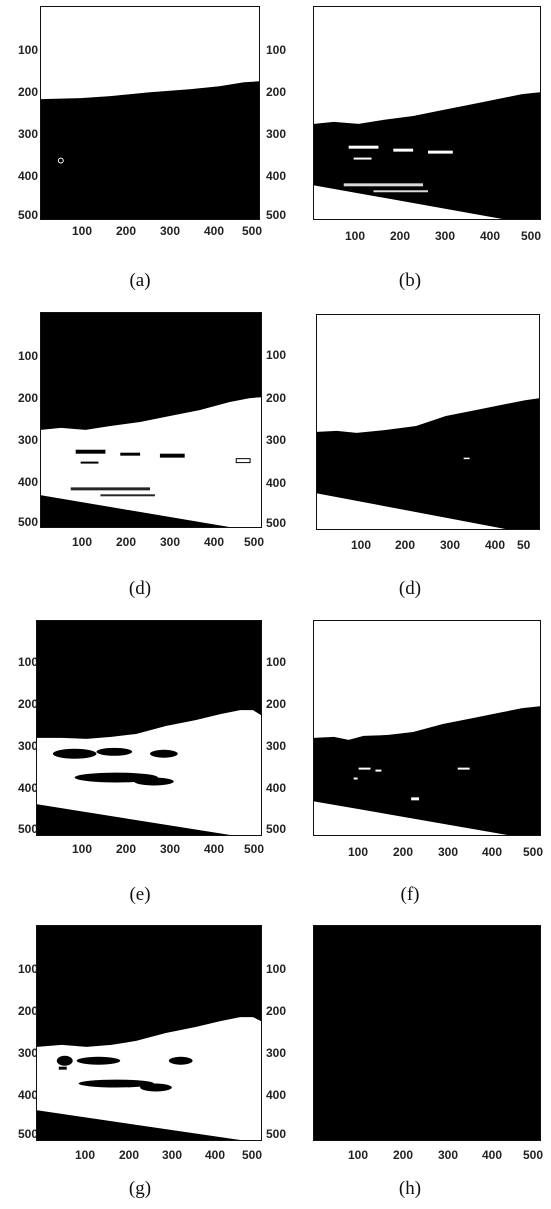 The height and width of the screenshot is (1209, 551). Describe the element at coordinates (427, 113) in the screenshot. I see `image-plot-b` at that location.